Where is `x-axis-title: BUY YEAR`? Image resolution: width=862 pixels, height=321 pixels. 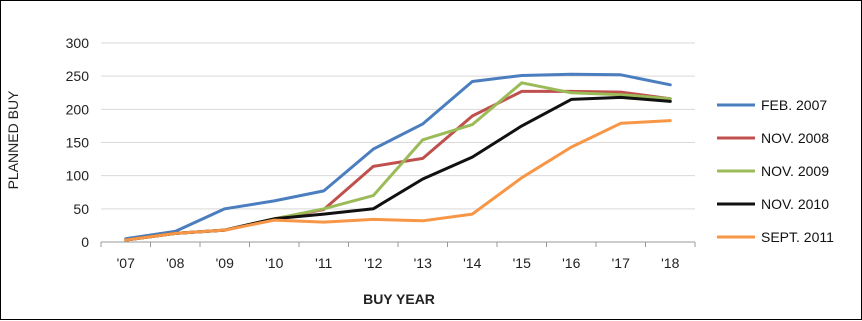 x-axis-title: BUY YEAR is located at coordinates (399, 299).